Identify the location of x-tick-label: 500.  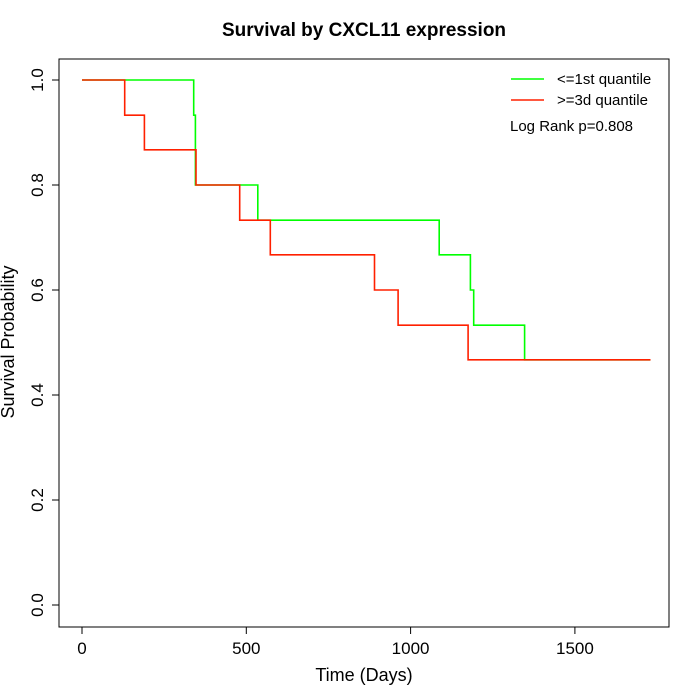
(246, 648).